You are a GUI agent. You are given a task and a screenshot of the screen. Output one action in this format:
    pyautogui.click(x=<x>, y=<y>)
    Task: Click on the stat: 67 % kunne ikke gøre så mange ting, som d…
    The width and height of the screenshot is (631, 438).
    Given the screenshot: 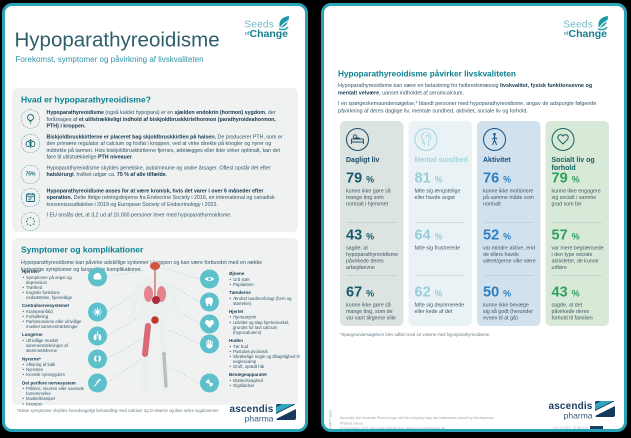 What is the action you would take?
    pyautogui.click(x=371, y=303)
    